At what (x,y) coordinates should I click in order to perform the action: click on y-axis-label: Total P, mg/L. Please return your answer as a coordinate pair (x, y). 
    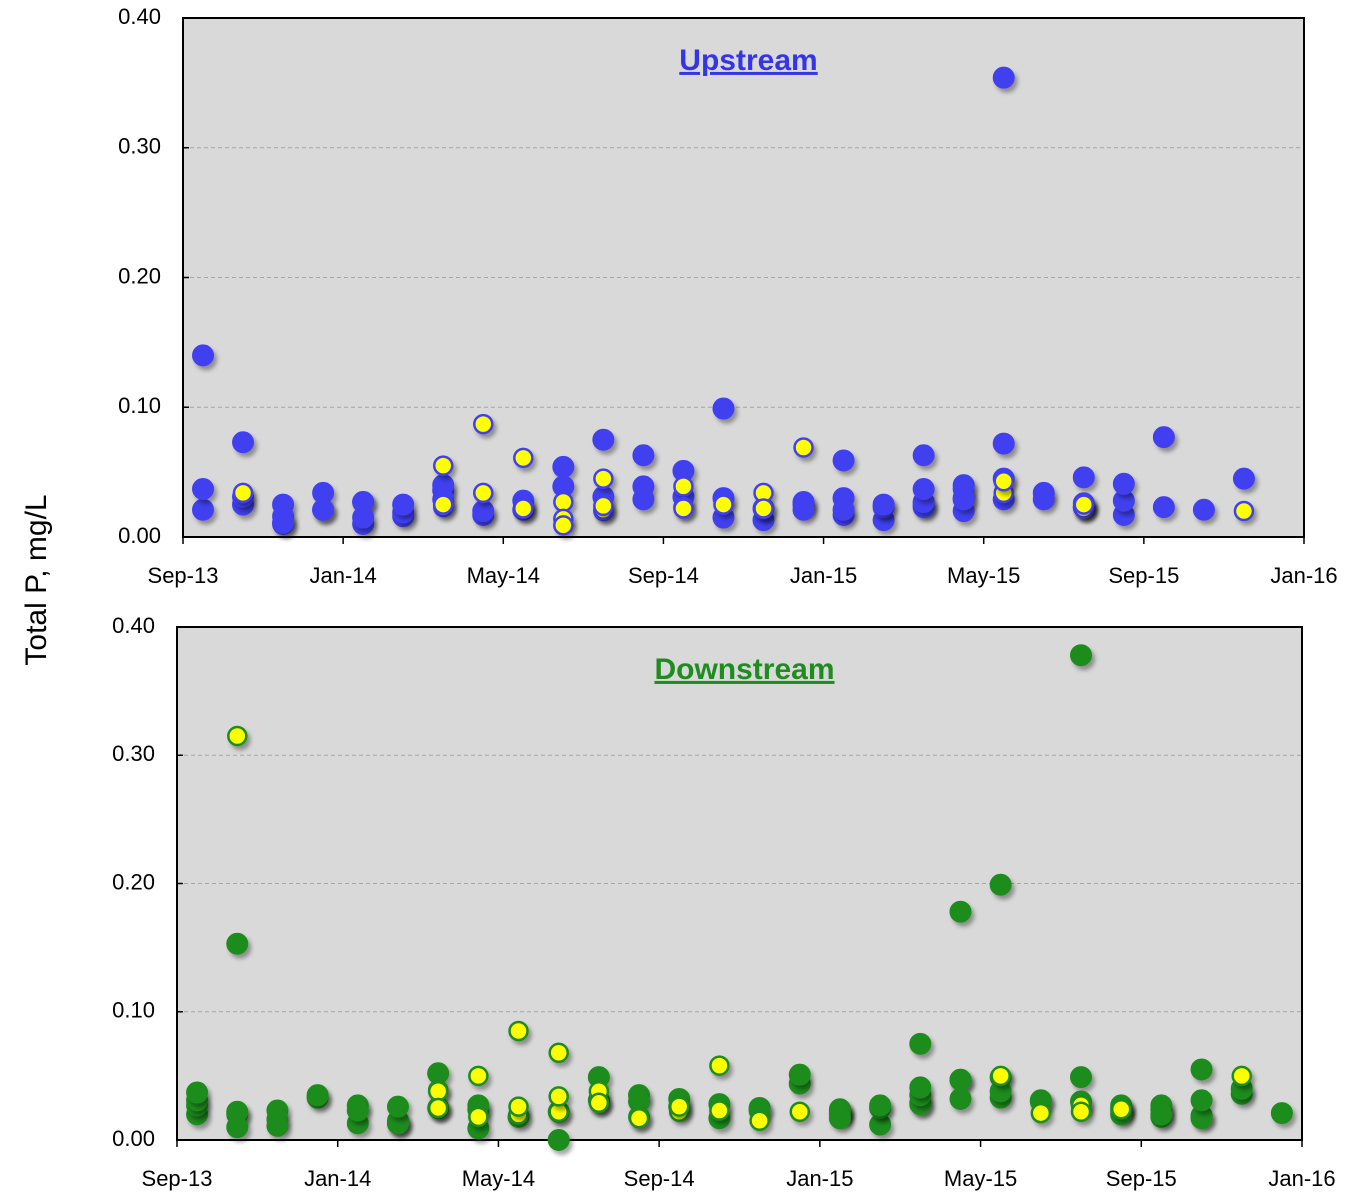
    Looking at the image, I should click on (36, 579).